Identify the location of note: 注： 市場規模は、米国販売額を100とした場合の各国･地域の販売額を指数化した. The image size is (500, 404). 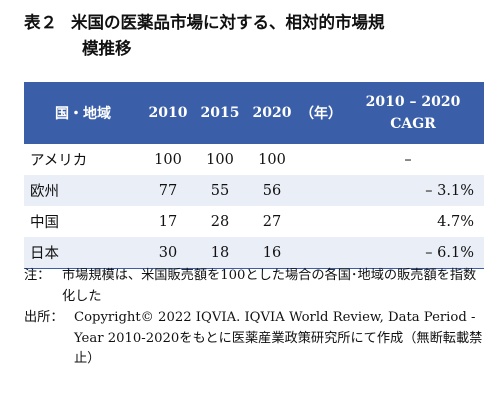
(254, 286).